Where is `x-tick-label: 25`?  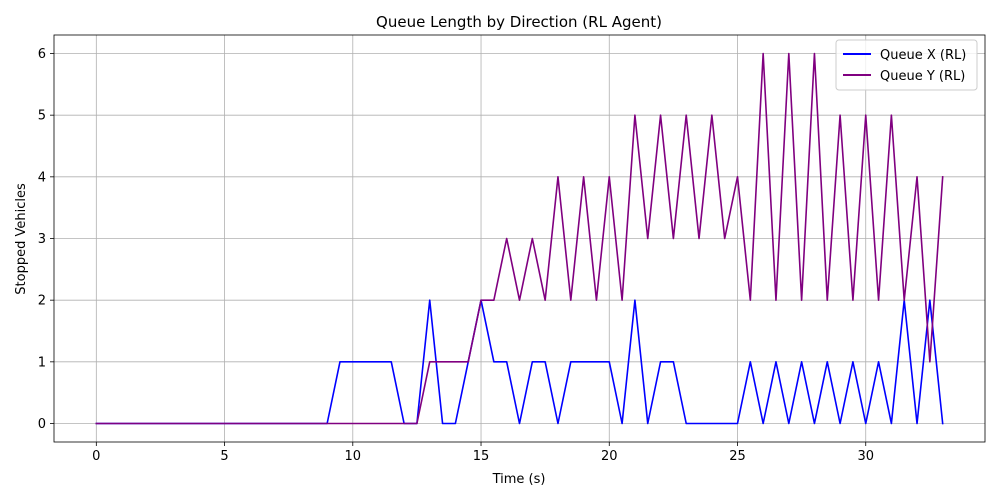 x-tick-label: 25 is located at coordinates (737, 456).